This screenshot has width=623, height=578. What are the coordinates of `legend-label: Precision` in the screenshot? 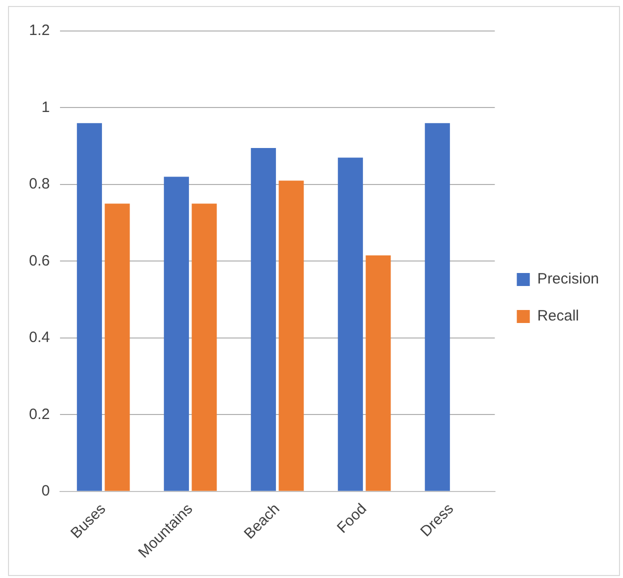 It's located at (568, 279).